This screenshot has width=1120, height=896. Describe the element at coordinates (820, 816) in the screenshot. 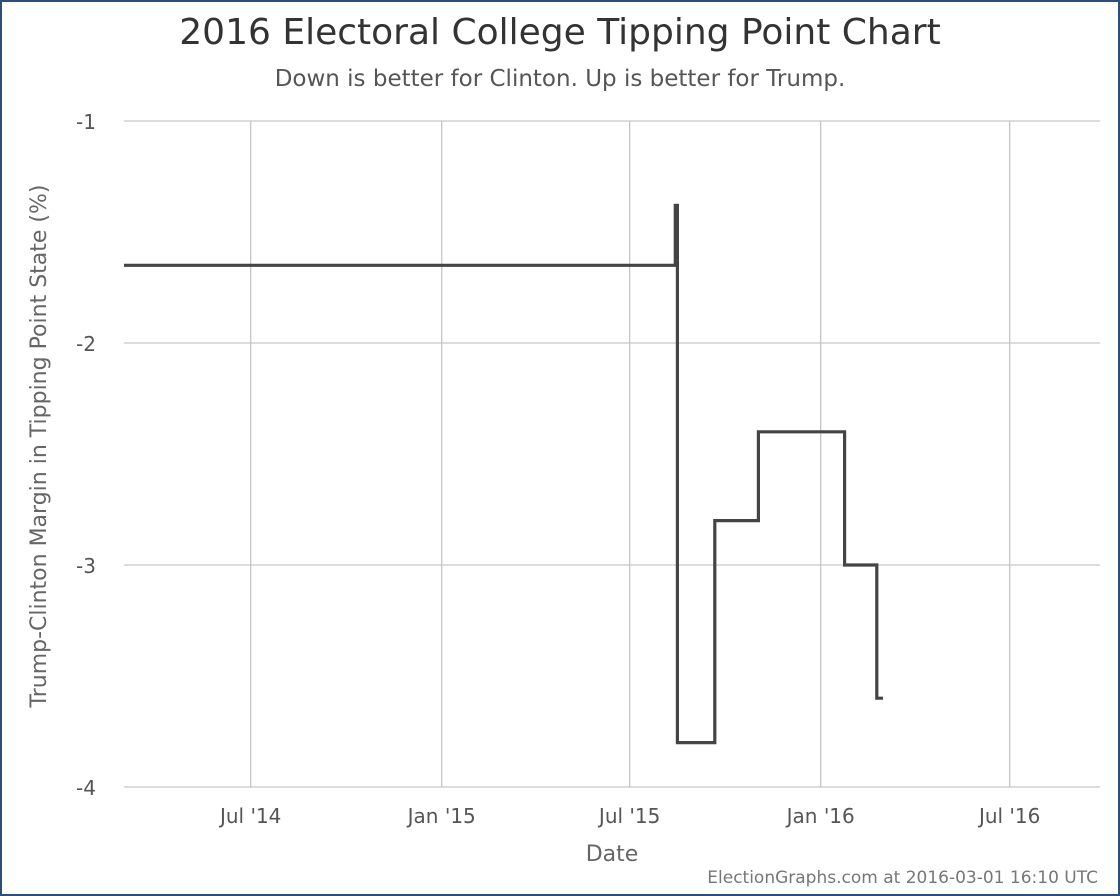

I see `x-tick-label: Jan '16` at that location.